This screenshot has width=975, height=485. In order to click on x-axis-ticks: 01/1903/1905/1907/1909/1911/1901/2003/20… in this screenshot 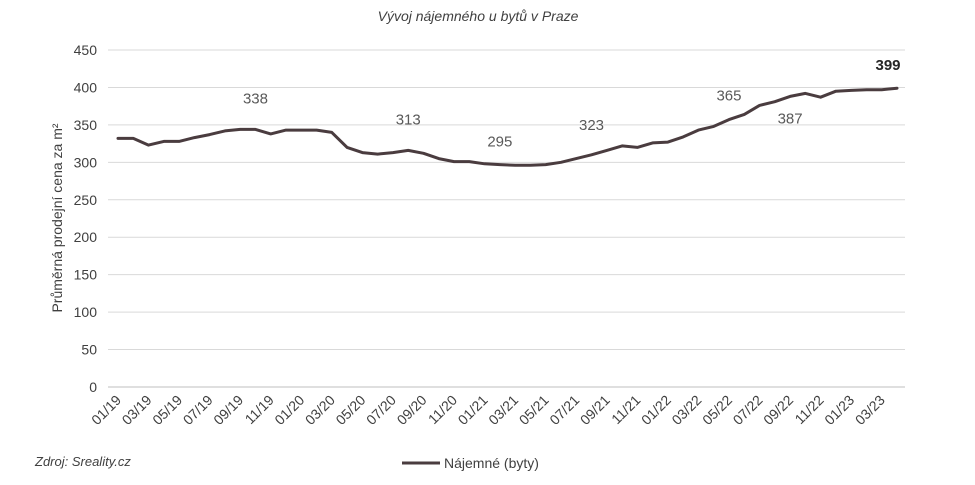, I will do `click(488, 410)`.